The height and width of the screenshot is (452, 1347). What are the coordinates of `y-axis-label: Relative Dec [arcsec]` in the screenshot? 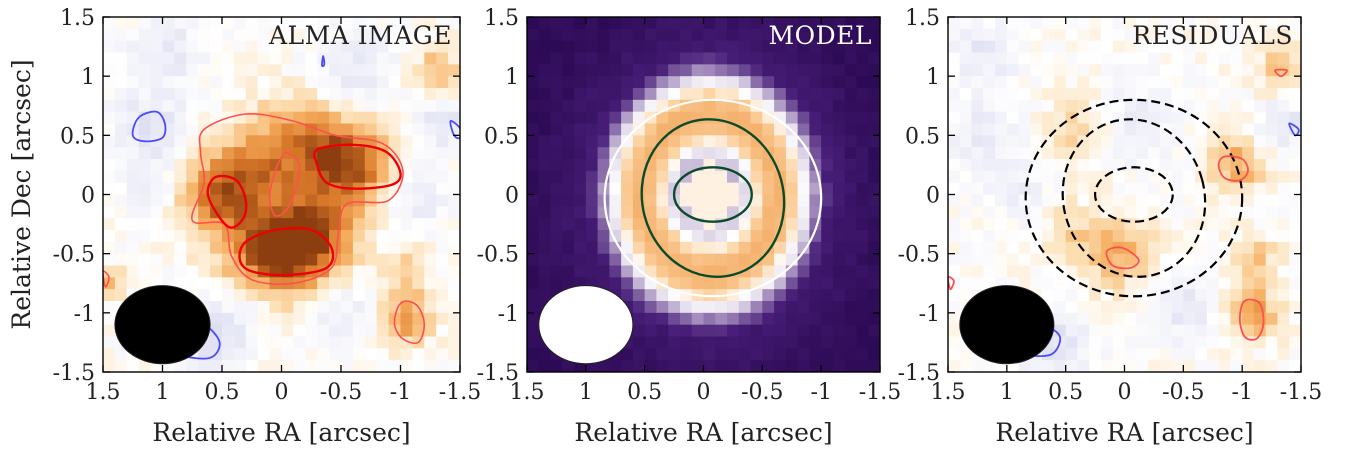 It's located at (21, 194).